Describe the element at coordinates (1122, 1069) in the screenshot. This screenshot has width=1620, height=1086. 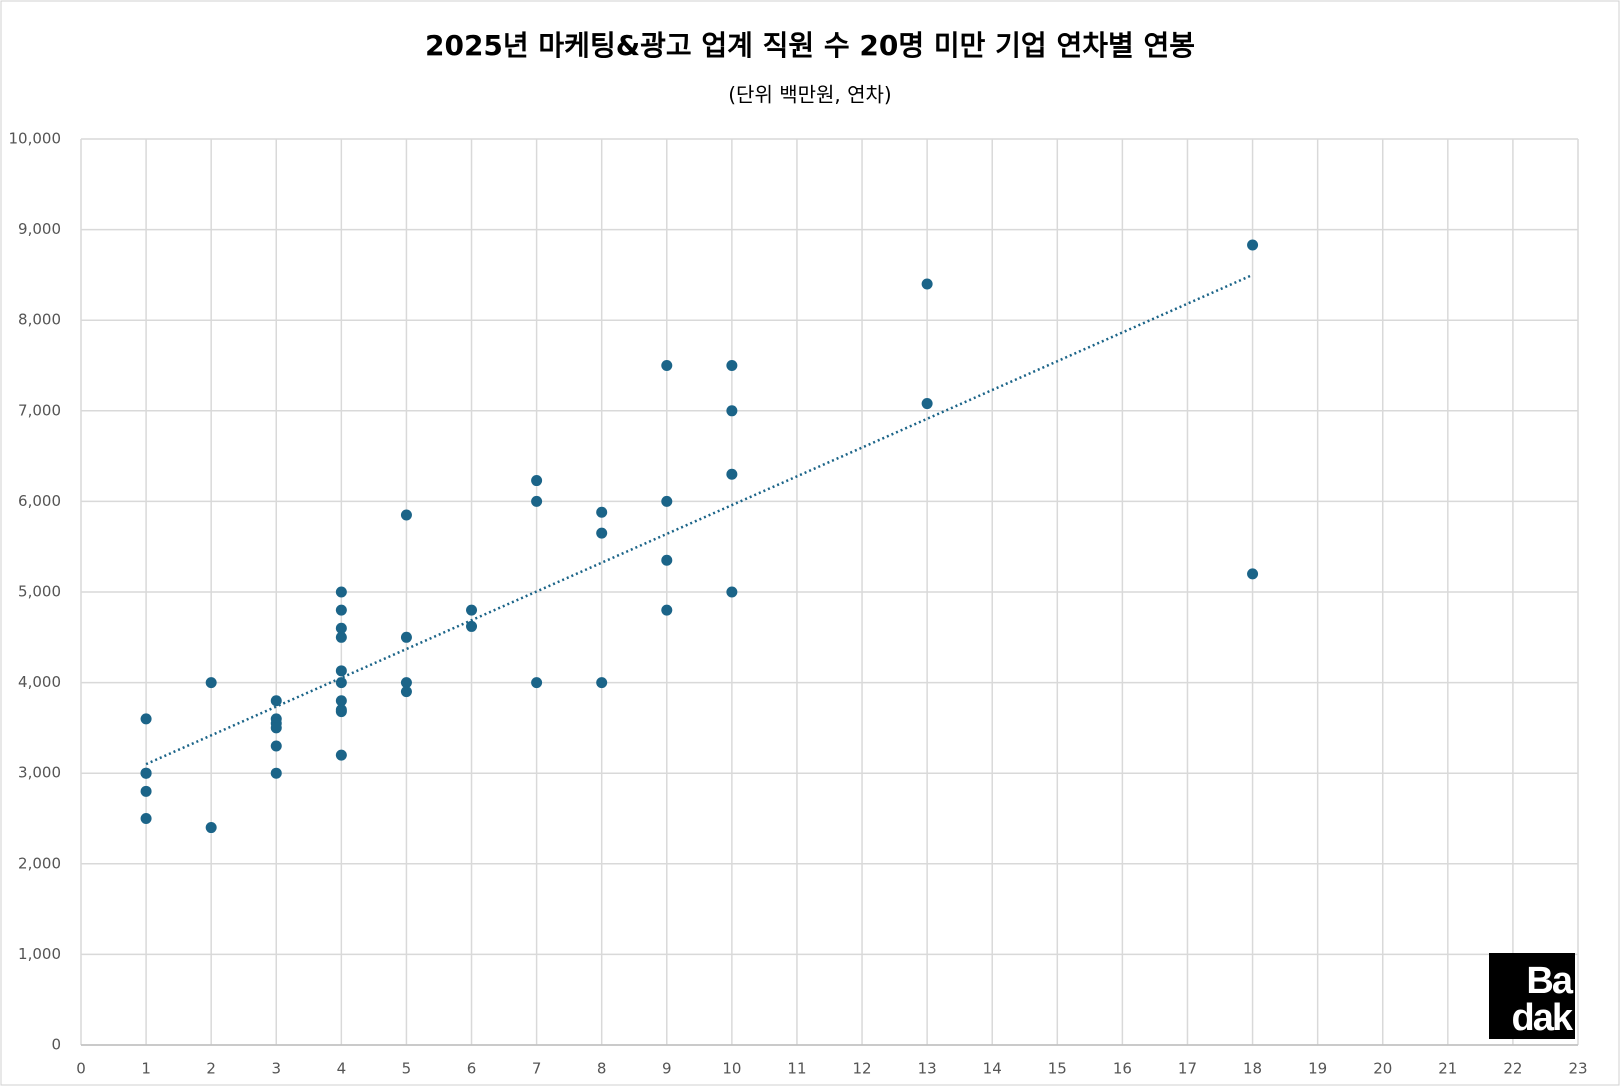
I see `x-tick-label: 16` at that location.